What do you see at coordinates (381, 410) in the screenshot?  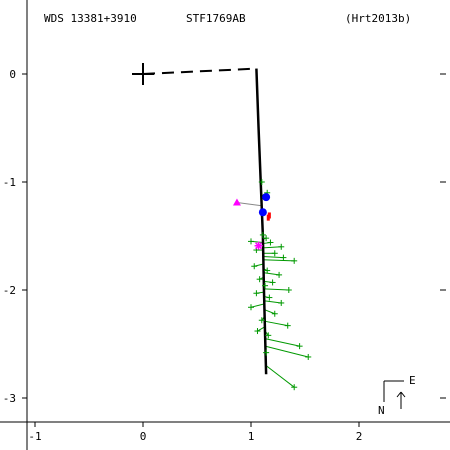 I see `compass-north-label: N` at bounding box center [381, 410].